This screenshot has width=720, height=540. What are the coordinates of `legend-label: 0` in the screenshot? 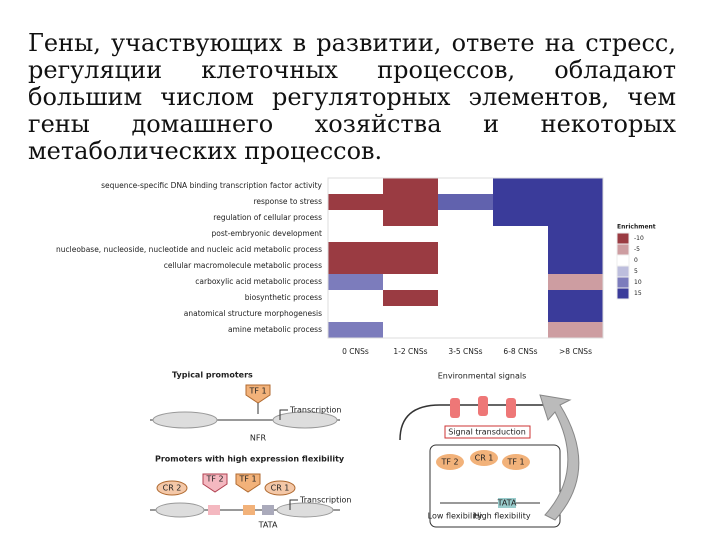 It's located at (636, 260).